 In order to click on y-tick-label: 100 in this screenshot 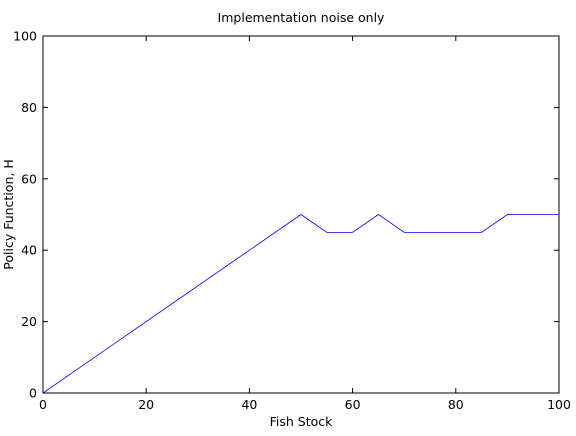, I will do `click(25, 36)`.